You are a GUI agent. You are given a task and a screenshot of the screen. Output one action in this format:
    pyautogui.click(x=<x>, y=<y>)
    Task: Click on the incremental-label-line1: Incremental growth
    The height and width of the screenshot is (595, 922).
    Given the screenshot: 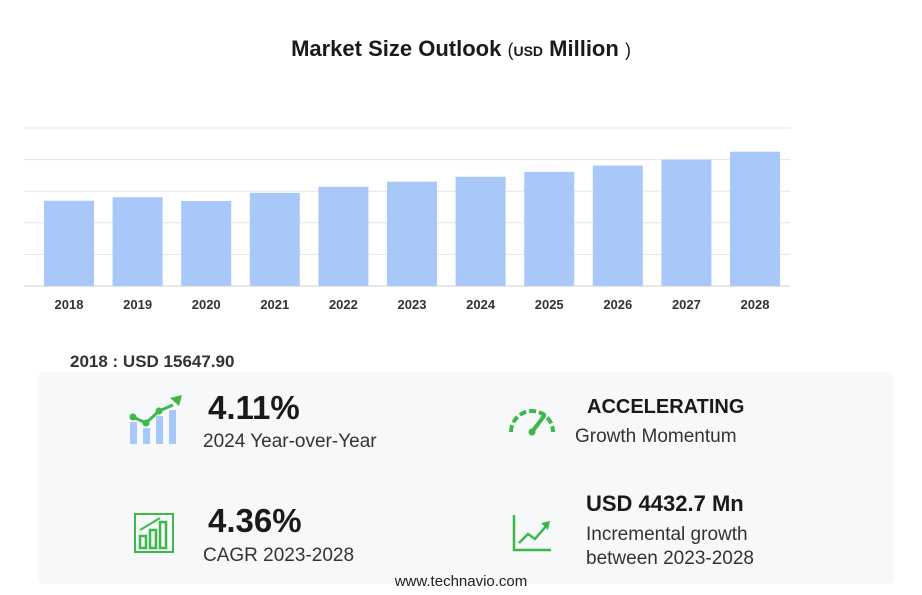 What is the action you would take?
    pyautogui.click(x=667, y=534)
    